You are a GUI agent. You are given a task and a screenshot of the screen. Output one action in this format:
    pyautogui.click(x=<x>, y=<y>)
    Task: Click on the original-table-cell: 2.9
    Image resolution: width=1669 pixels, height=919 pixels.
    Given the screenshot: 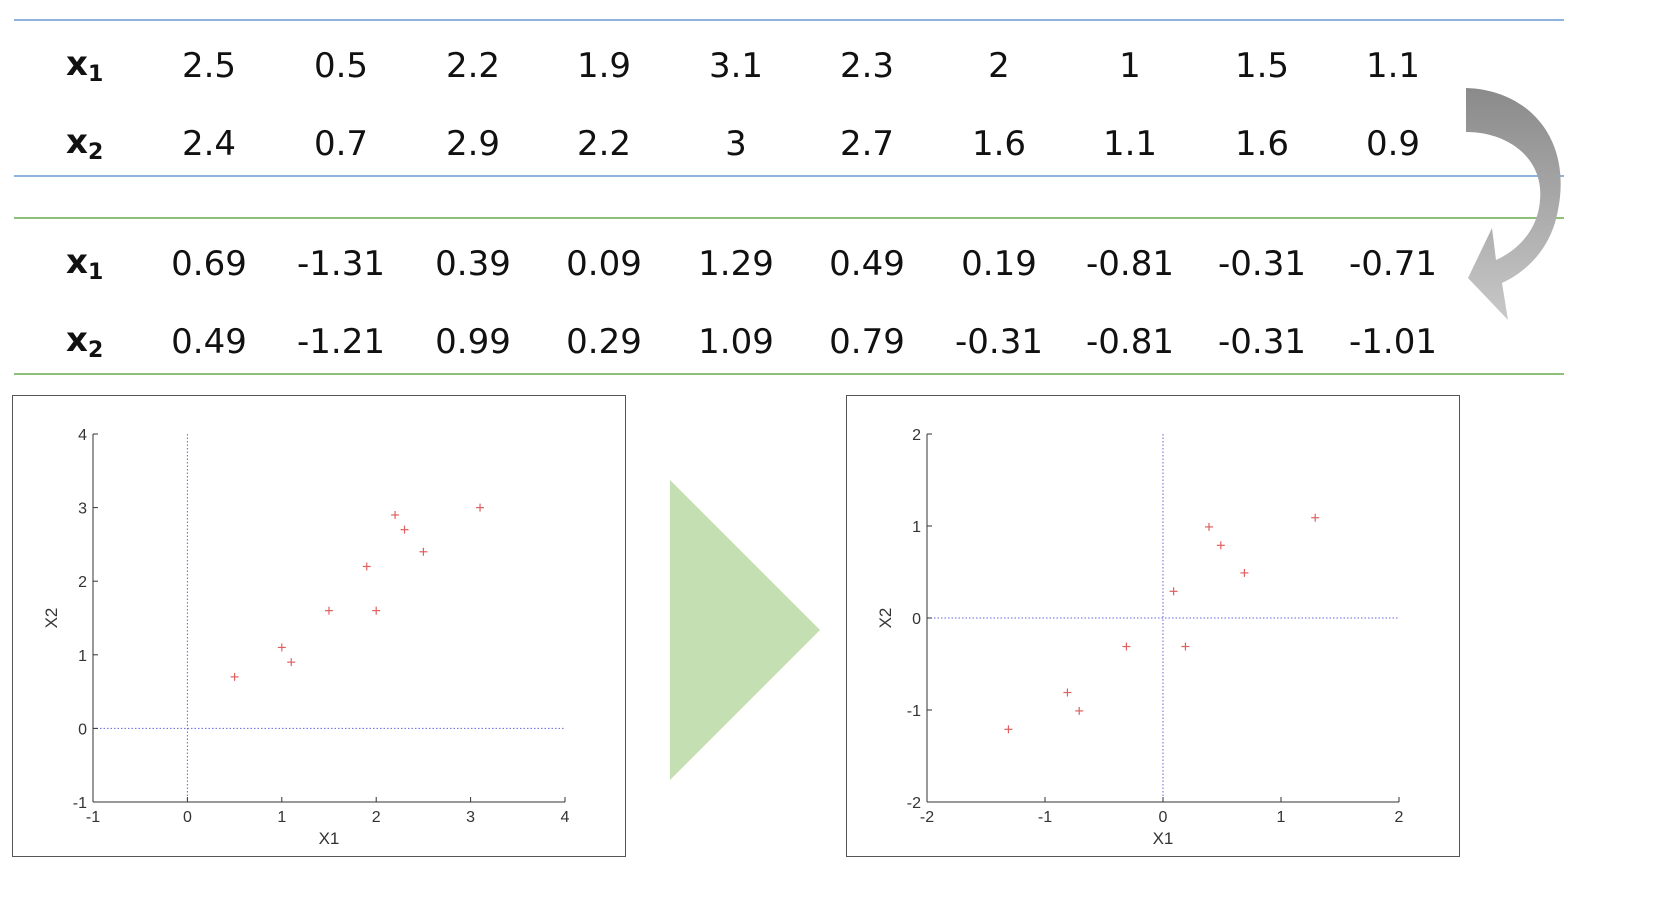 What is the action you would take?
    pyautogui.click(x=473, y=144)
    